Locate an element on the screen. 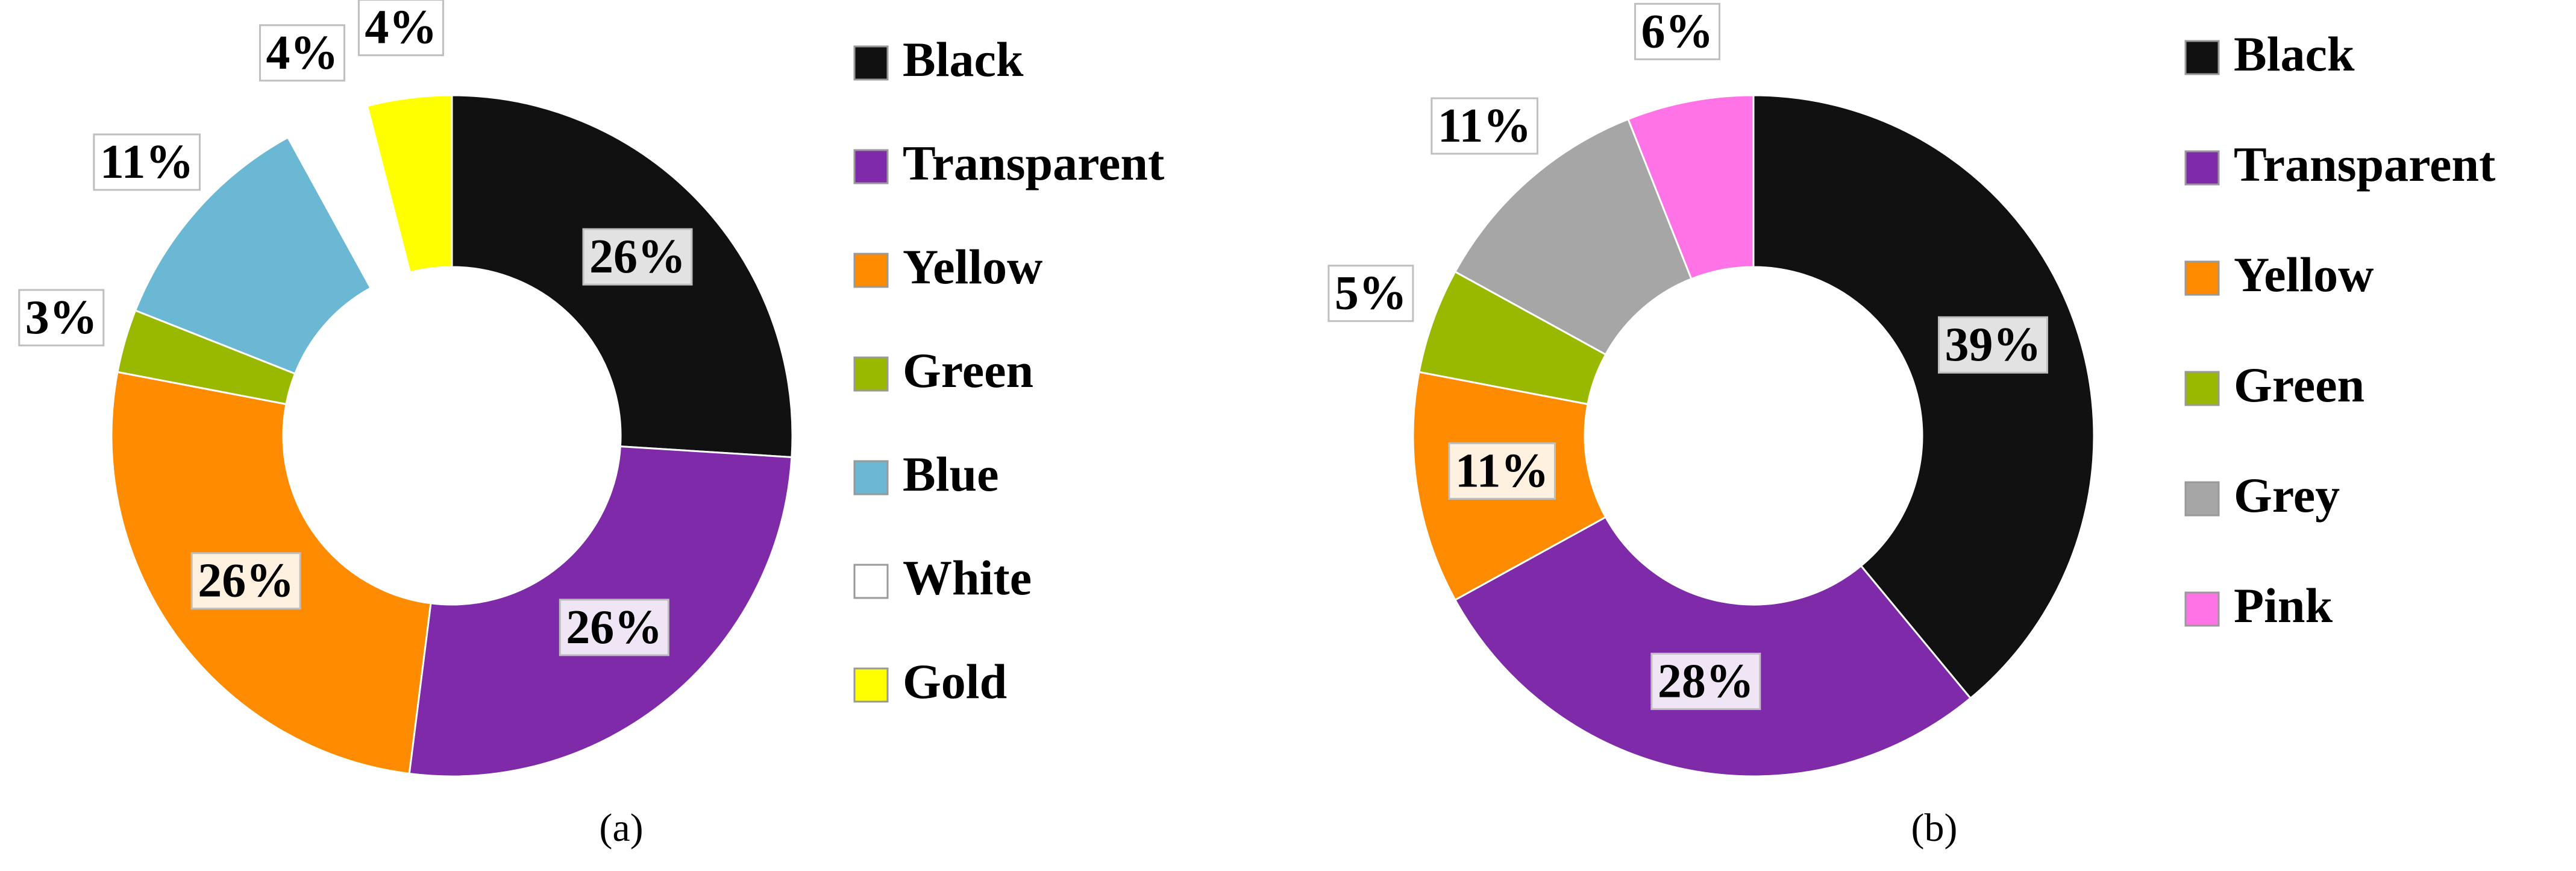 Image resolution: width=2576 pixels, height=871 pixels. legend-label: White is located at coordinates (967, 577).